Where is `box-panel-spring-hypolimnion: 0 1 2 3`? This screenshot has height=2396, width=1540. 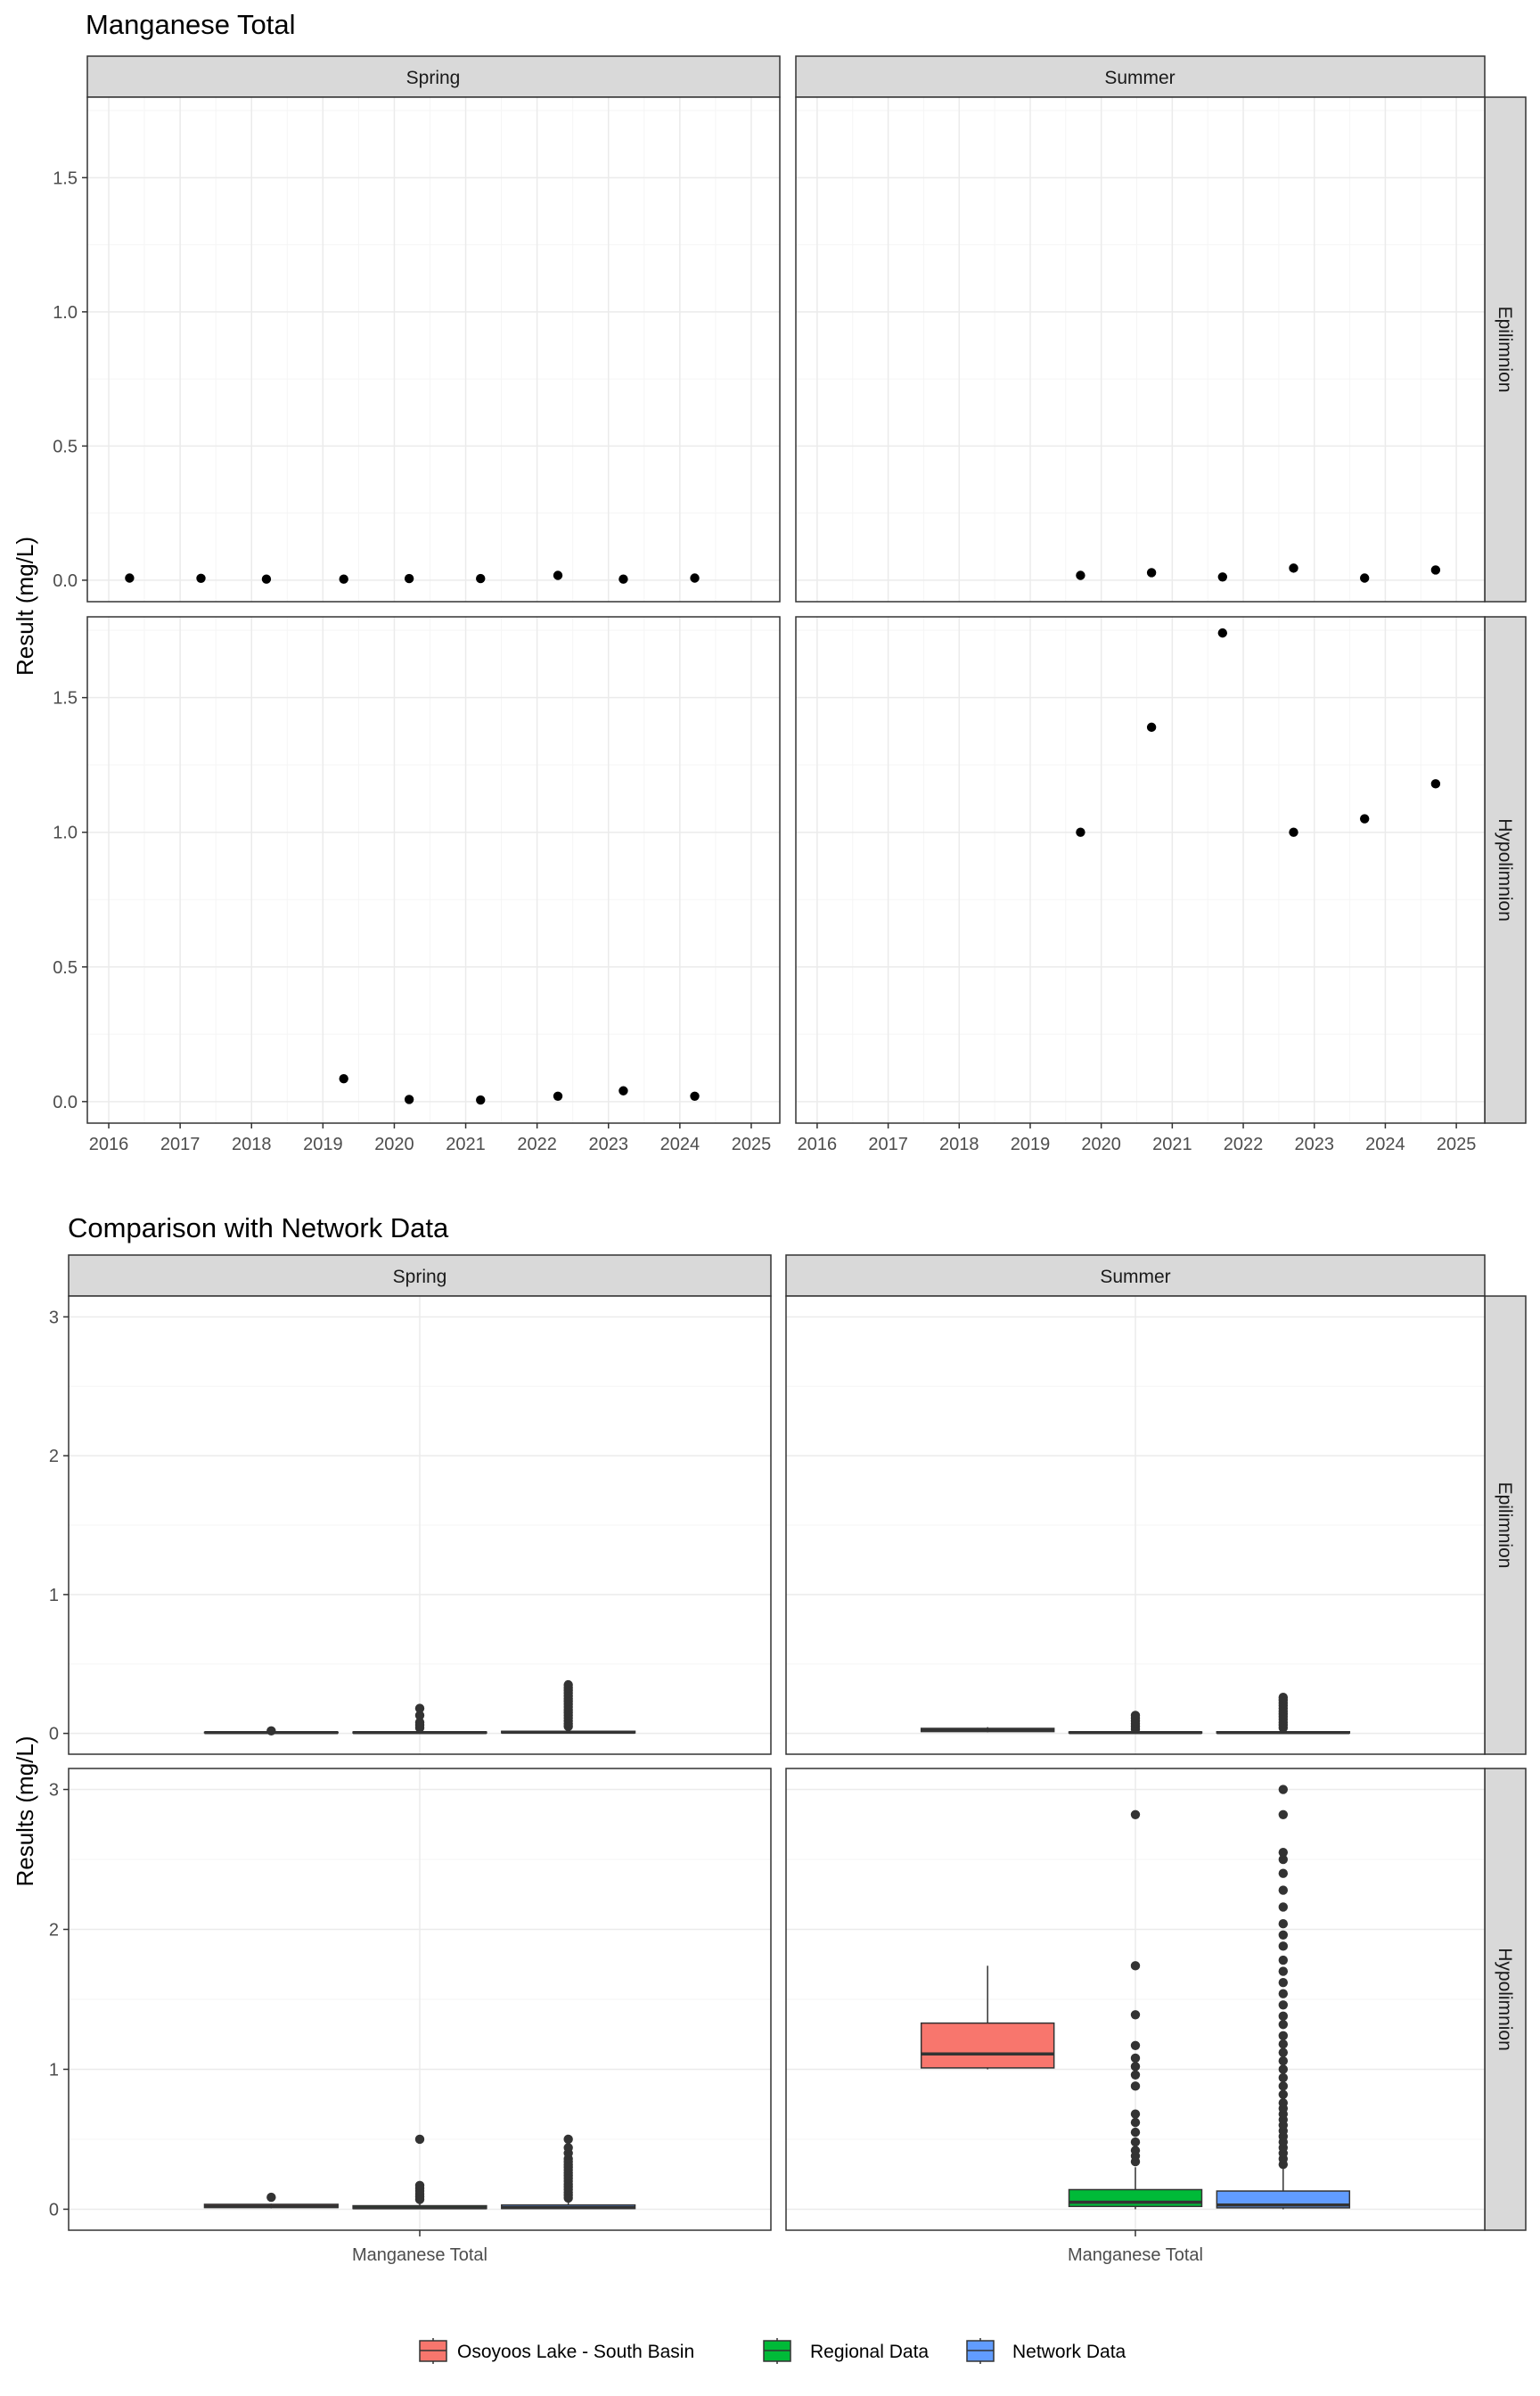 box-panel-spring-hypolimnion: 0 1 2 3 is located at coordinates (410, 1999).